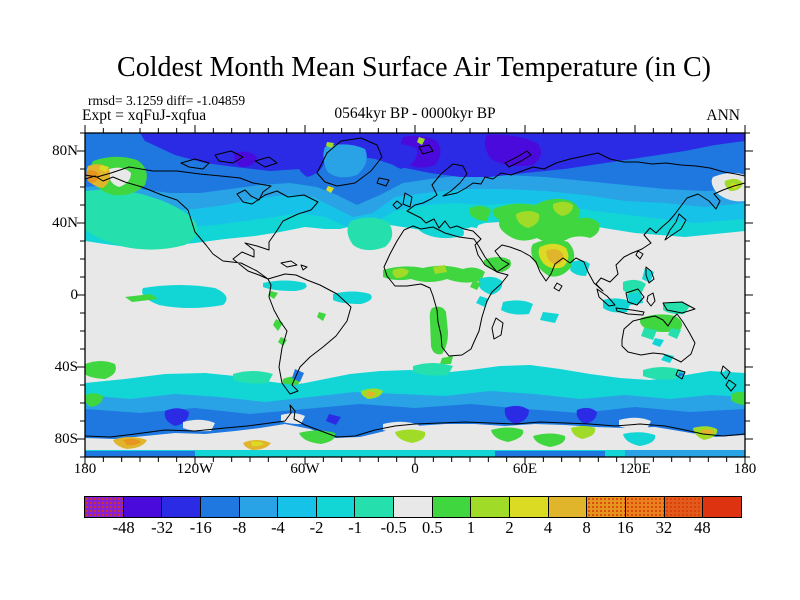  I want to click on colorbar-tick-label: 48, so click(702, 527).